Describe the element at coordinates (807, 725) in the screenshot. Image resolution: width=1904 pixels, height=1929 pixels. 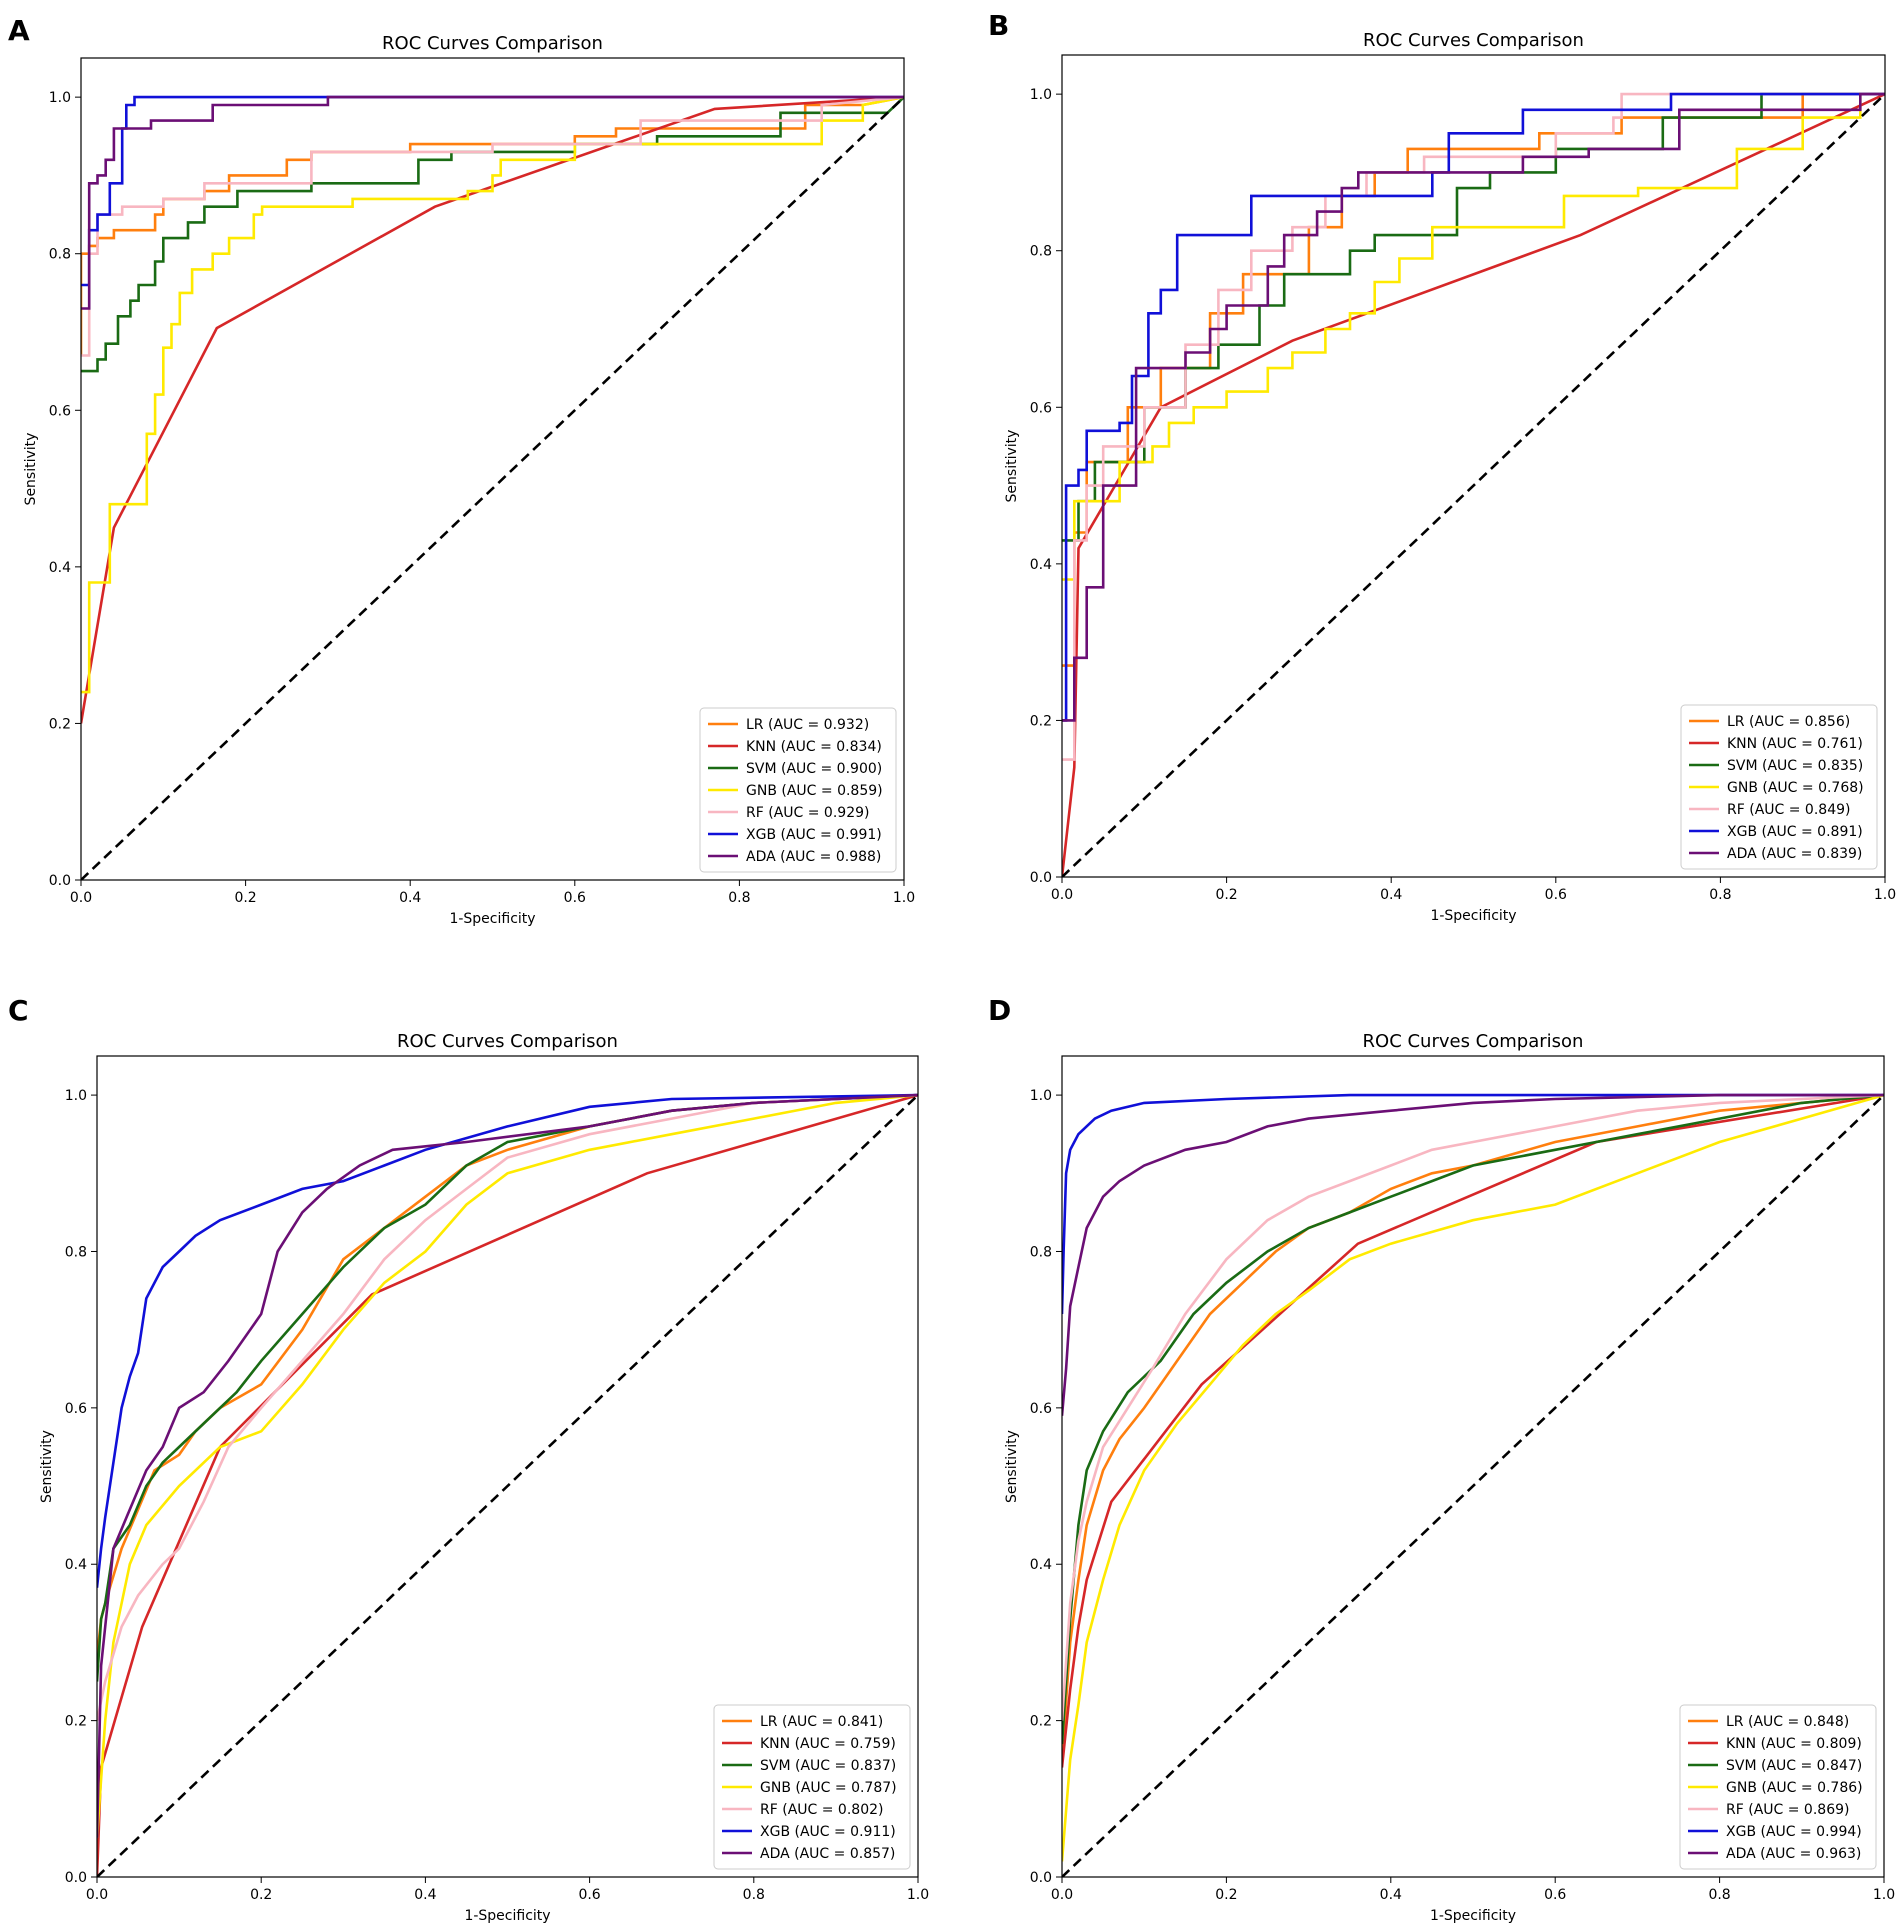
I see `legend-entry: LR (AUC = 0.932)` at that location.